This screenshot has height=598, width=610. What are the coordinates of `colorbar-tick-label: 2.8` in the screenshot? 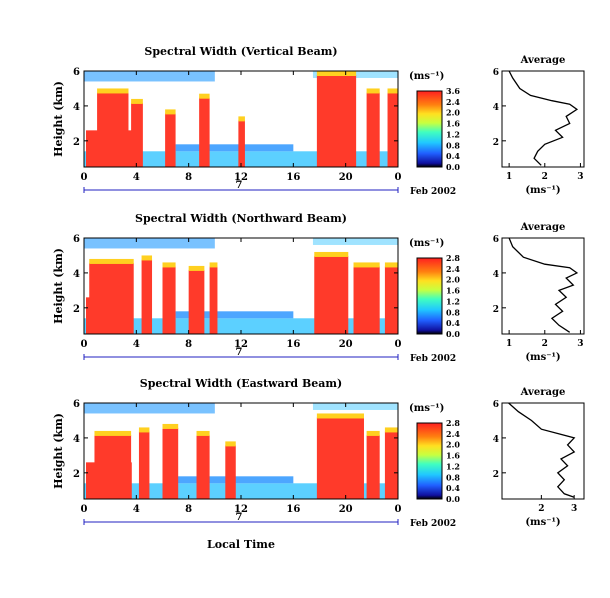 It's located at (453, 423).